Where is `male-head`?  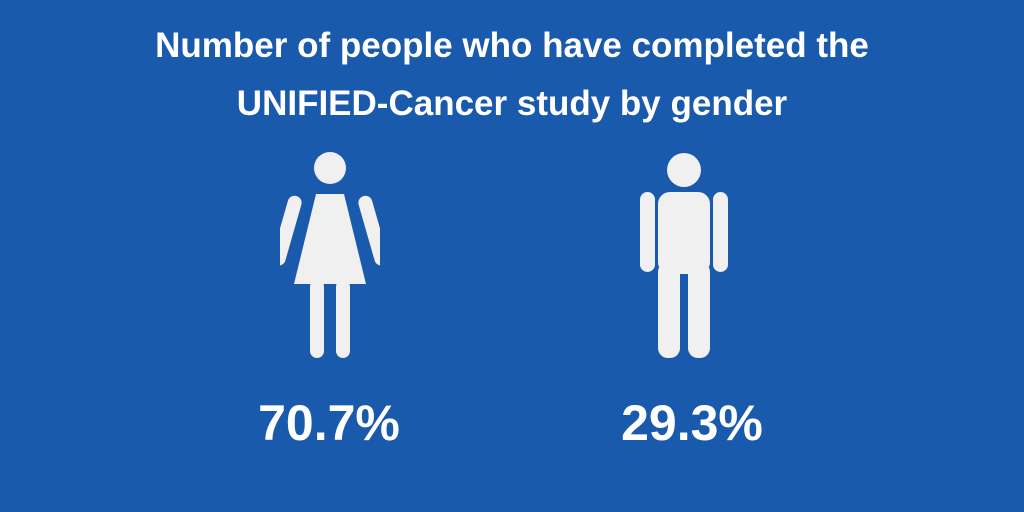
male-head is located at coordinates (684, 170).